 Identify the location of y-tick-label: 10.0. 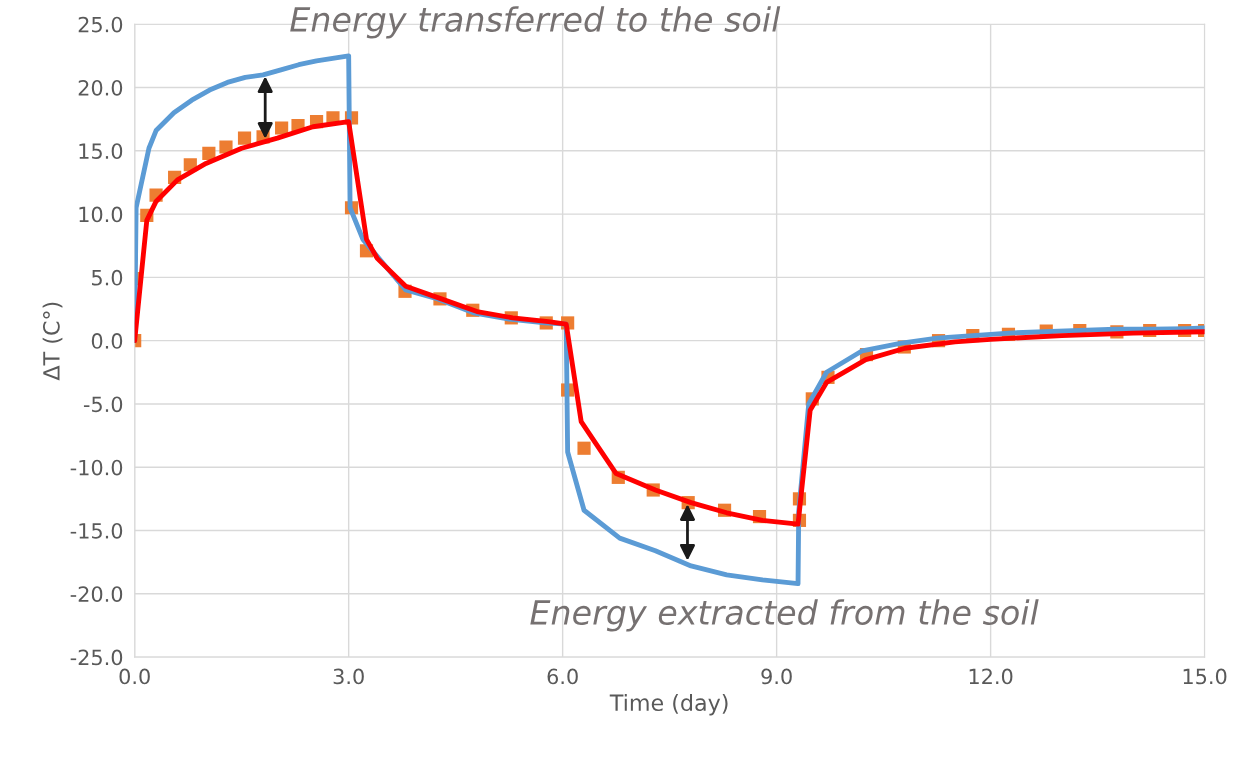
(101, 214).